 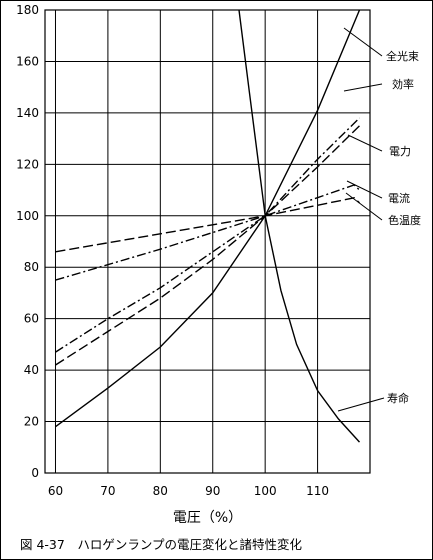 What do you see at coordinates (160, 491) in the screenshot?
I see `x-tick-label: 80` at bounding box center [160, 491].